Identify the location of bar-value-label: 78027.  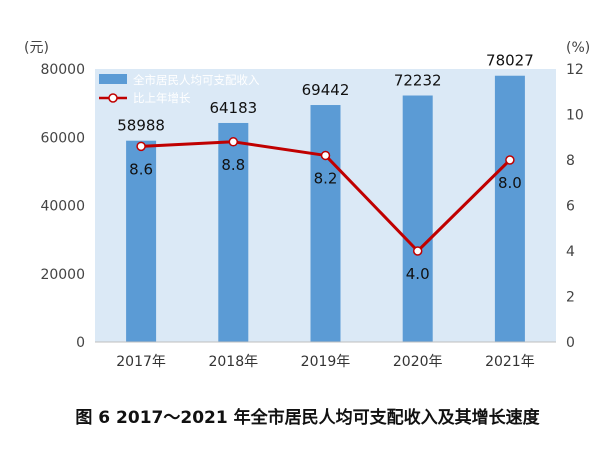
(510, 61).